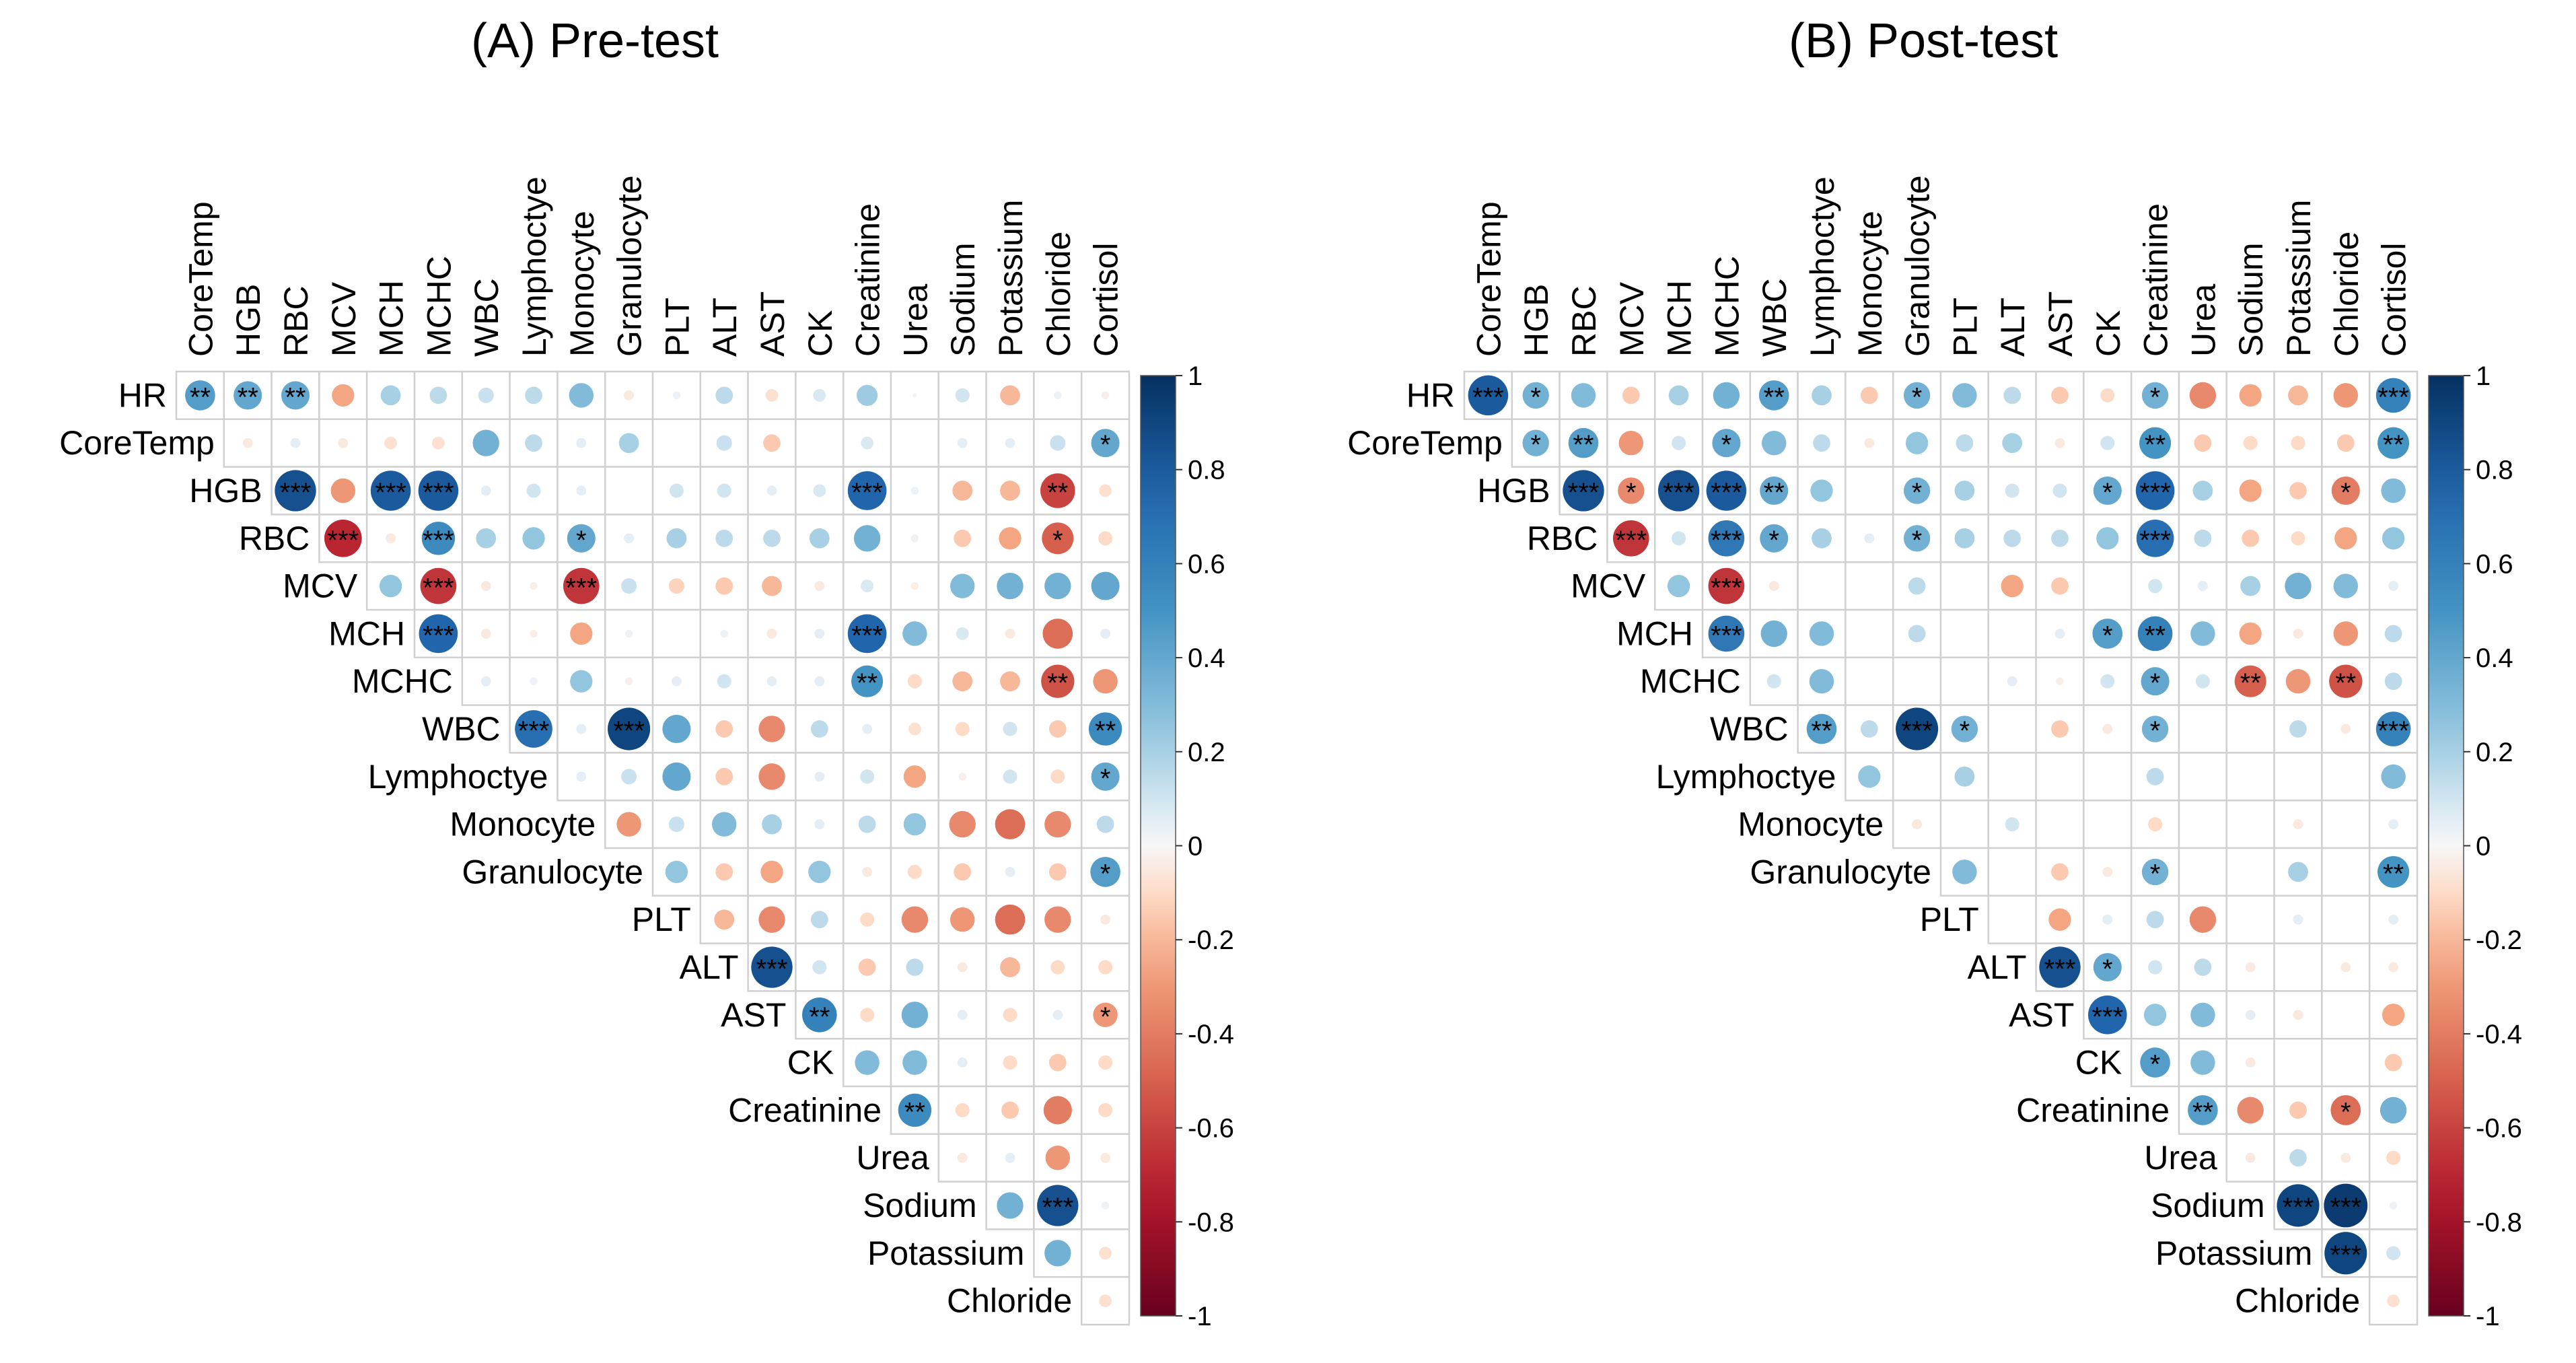  What do you see at coordinates (1010, 824) in the screenshot?
I see `corr-circle-monocyte-potassium` at bounding box center [1010, 824].